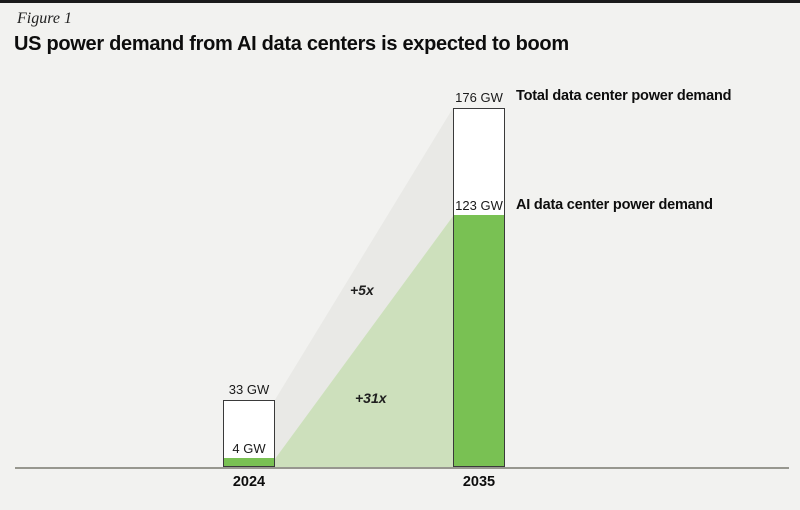 The image size is (800, 510). Describe the element at coordinates (614, 205) in the screenshot. I see `legend-ai-label: AI data center power demand` at that location.